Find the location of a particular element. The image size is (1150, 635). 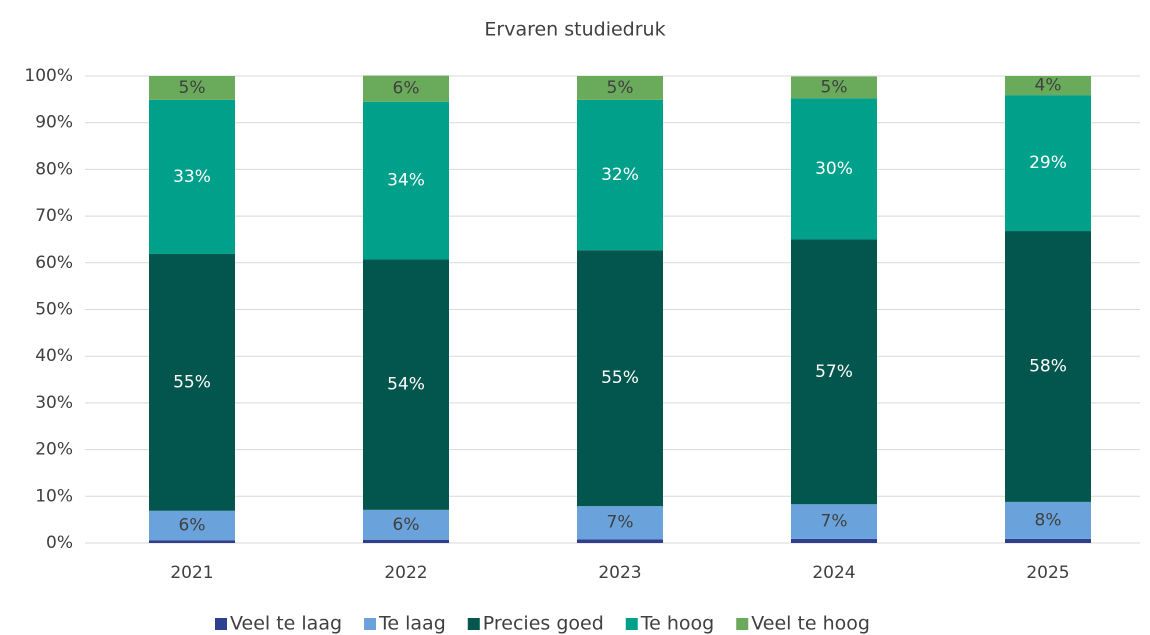

x-tick-label: 2024 is located at coordinates (833, 573).